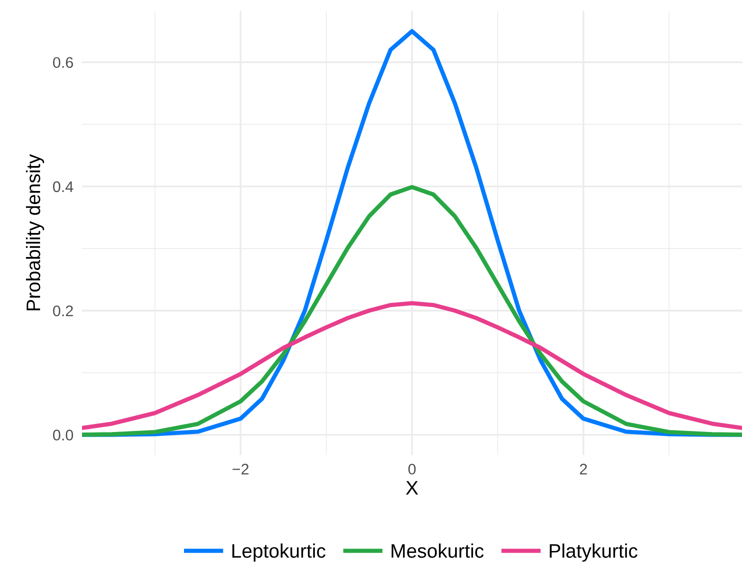  Describe the element at coordinates (63, 310) in the screenshot. I see `y-tick-label: 0.2` at that location.